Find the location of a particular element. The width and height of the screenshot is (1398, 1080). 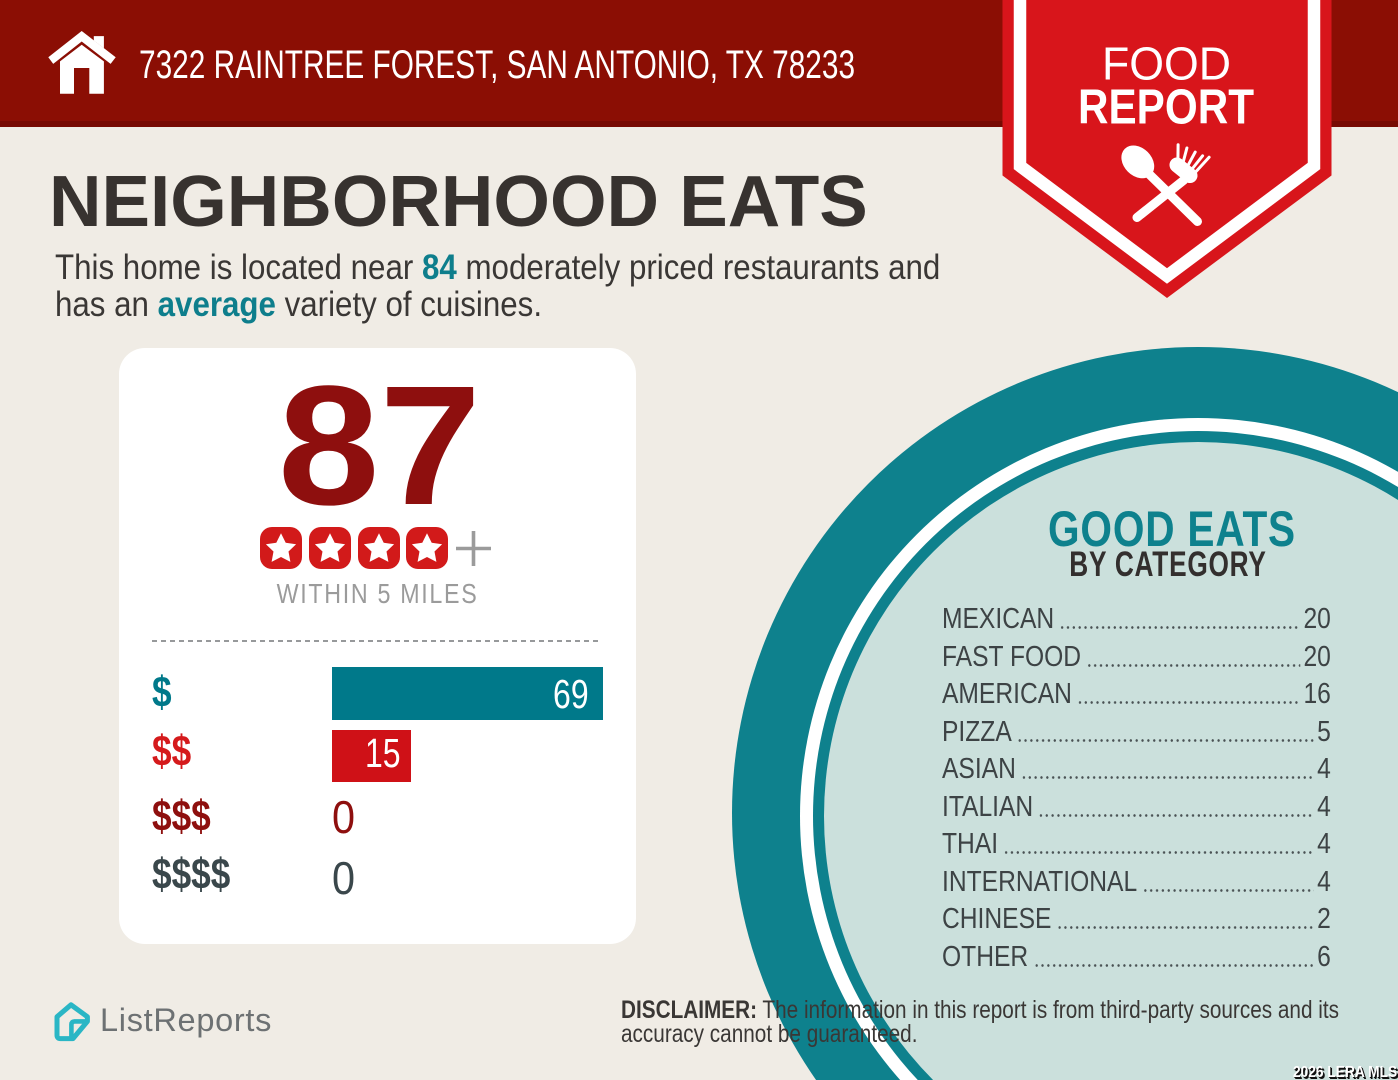

svg-text: REPORT is located at coordinates (1166, 107).